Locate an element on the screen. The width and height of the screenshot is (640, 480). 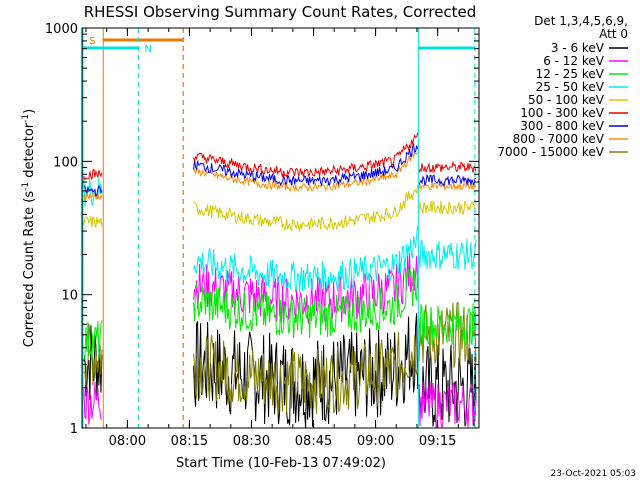
y-axis-label: Corrected Count Rate (s-1 detector-1) is located at coordinates (29, 228).